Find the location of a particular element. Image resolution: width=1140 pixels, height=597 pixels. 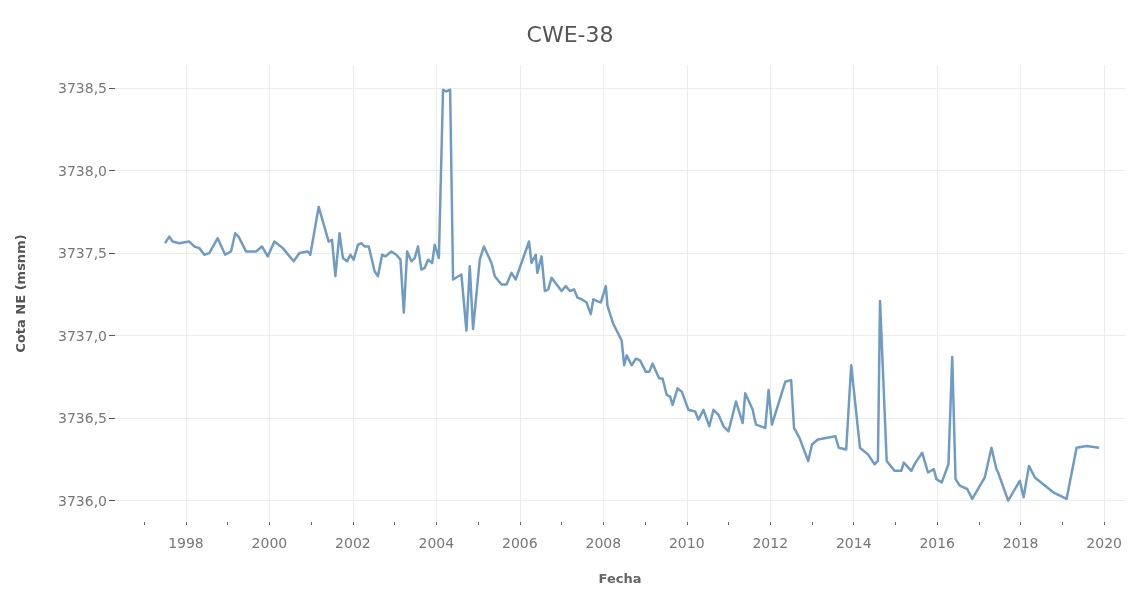

y-tick-label: 3736,0 is located at coordinates (82, 500).